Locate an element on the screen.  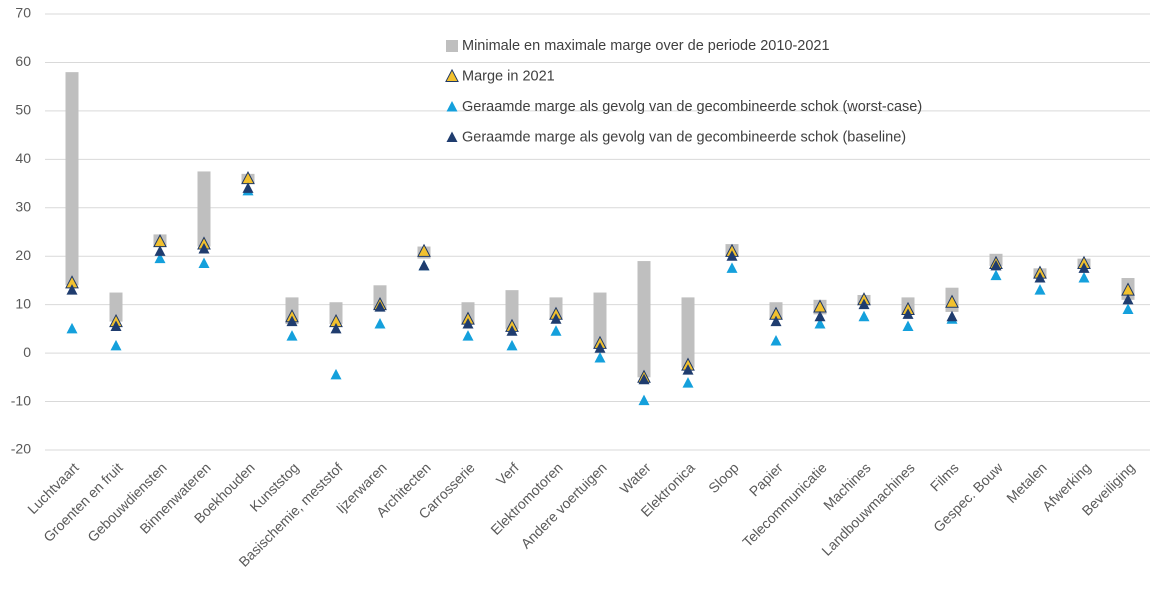
y-tick-label: -10 is located at coordinates (21, 400).